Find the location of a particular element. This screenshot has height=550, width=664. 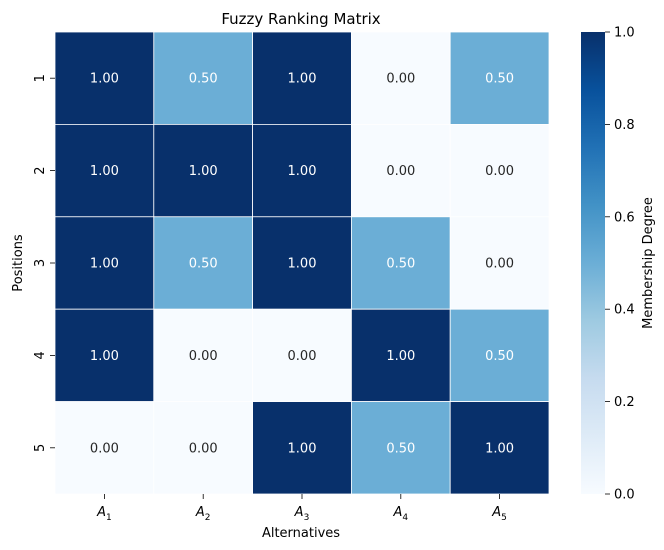

colorbar-tick-label: 0.6 is located at coordinates (624, 217).